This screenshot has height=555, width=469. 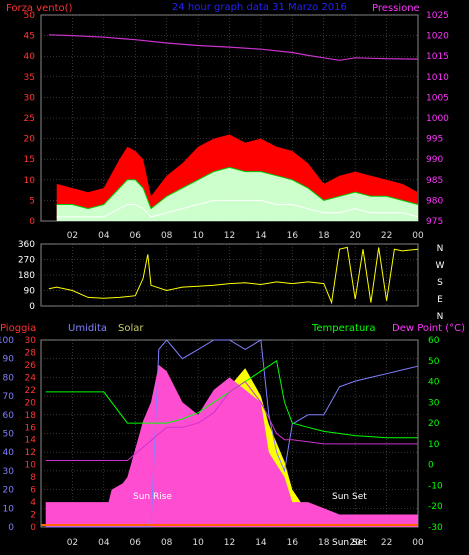 What do you see at coordinates (30, 292) in the screenshot?
I see `direction-y-tick: 90` at bounding box center [30, 292].